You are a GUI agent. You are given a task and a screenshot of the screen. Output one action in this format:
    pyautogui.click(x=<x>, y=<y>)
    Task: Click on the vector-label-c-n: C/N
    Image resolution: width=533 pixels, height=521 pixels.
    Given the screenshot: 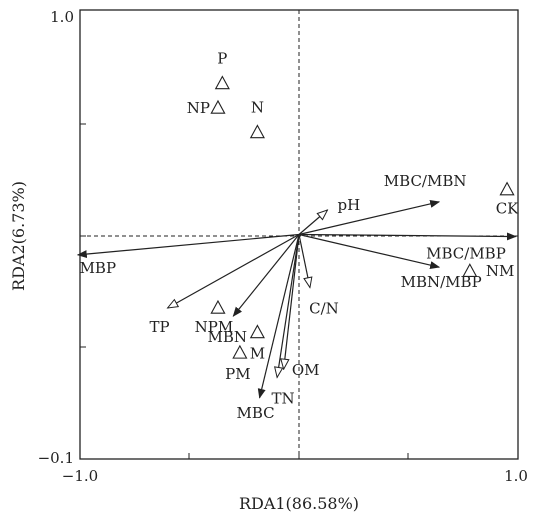 What is the action you would take?
    pyautogui.click(x=324, y=309)
    